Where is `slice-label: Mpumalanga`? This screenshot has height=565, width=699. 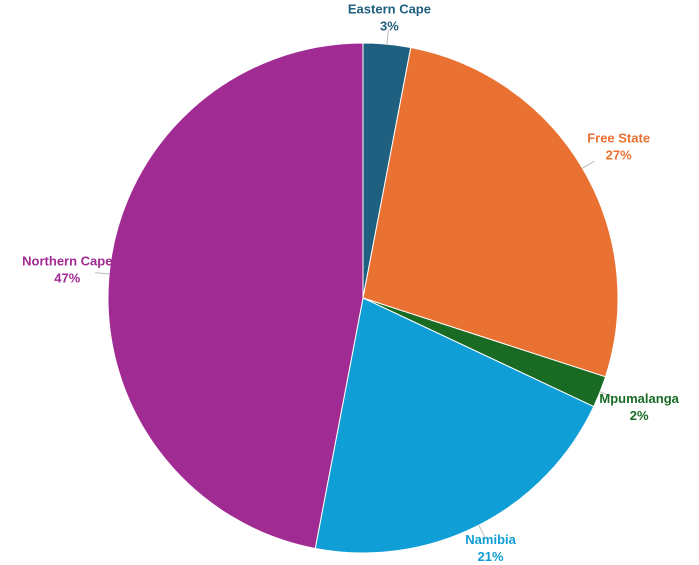 slice-label: Mpumalanga is located at coordinates (639, 398).